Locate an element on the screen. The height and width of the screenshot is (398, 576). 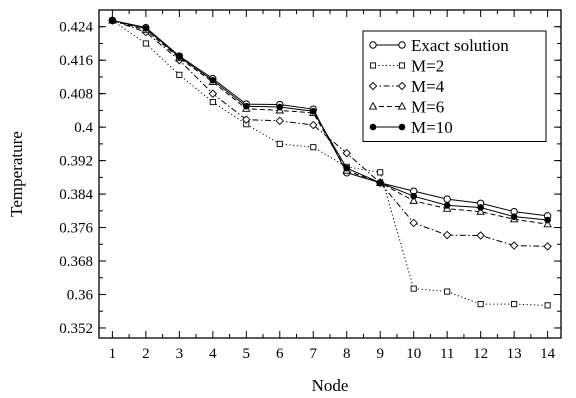
x-axis-title: Node is located at coordinates (330, 385).